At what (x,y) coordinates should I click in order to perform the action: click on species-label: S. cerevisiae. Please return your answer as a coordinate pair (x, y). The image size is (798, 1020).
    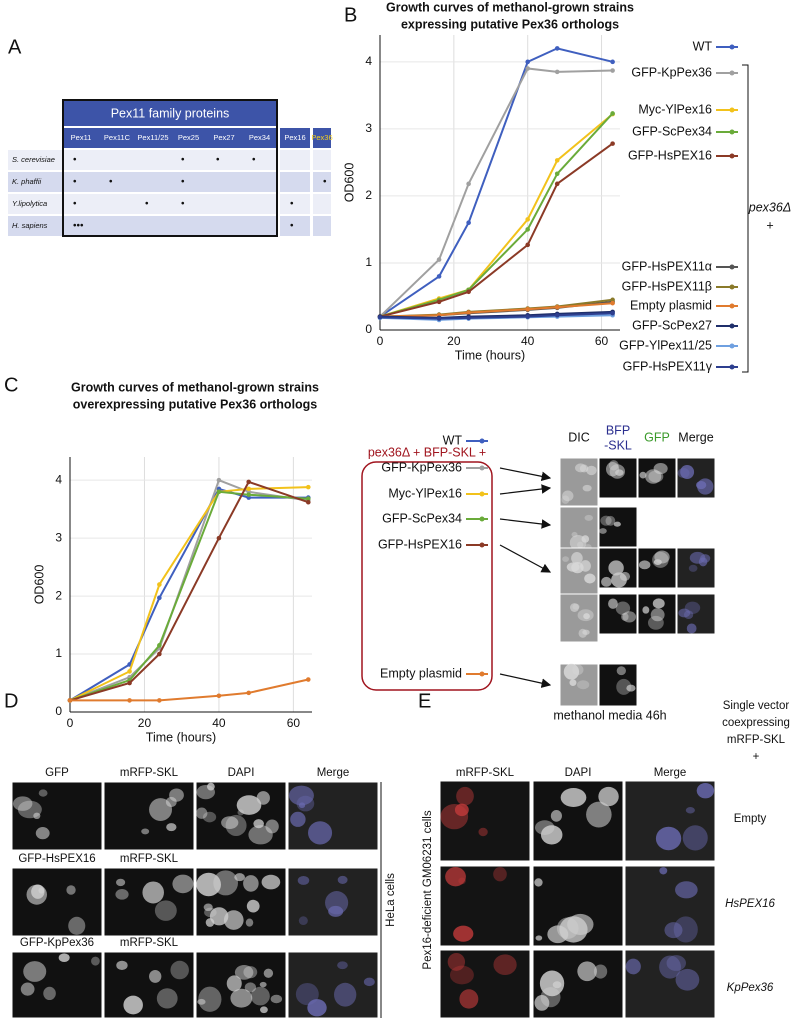
    Looking at the image, I should click on (33, 159).